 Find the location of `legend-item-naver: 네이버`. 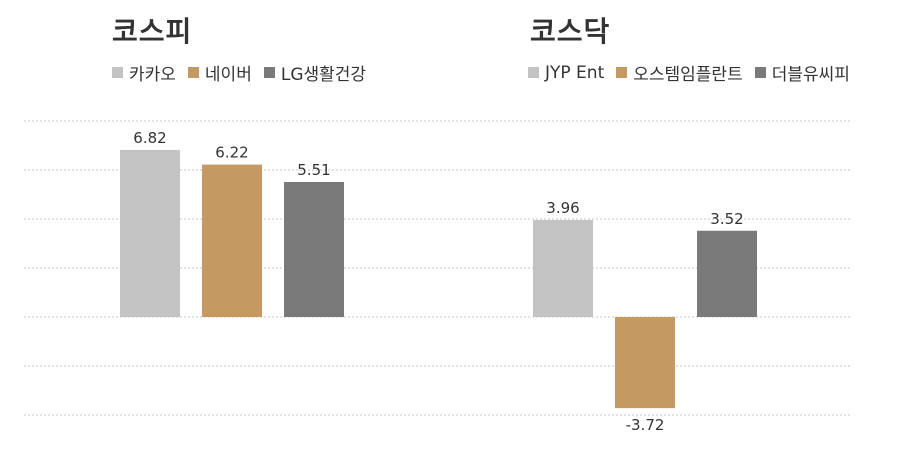

legend-item-naver: 네이버 is located at coordinates (219, 72).